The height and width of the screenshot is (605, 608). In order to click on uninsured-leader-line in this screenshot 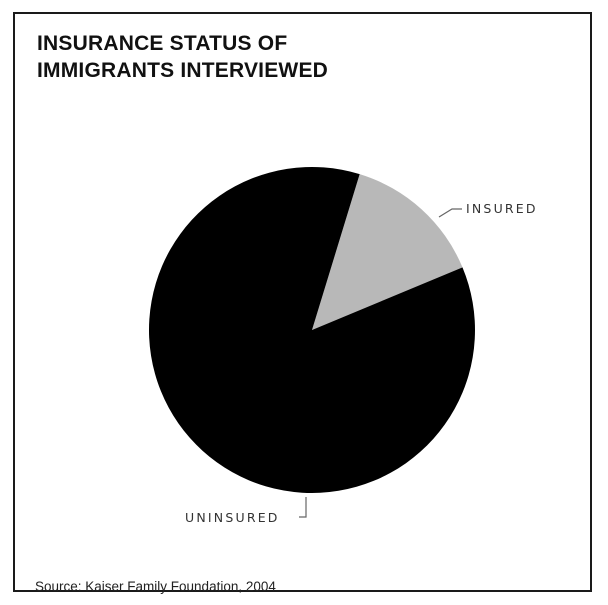, I will do `click(303, 507)`.